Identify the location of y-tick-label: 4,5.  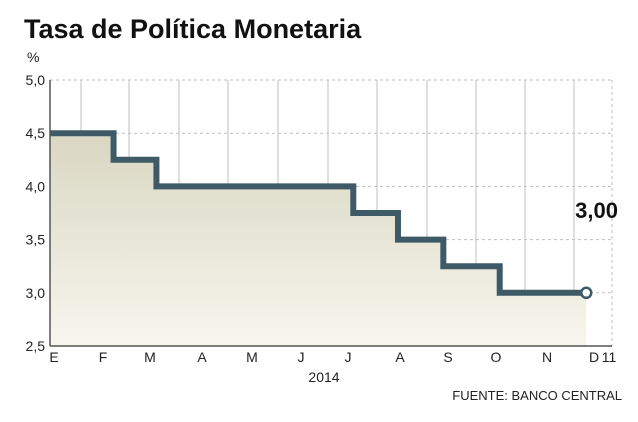
(36, 133).